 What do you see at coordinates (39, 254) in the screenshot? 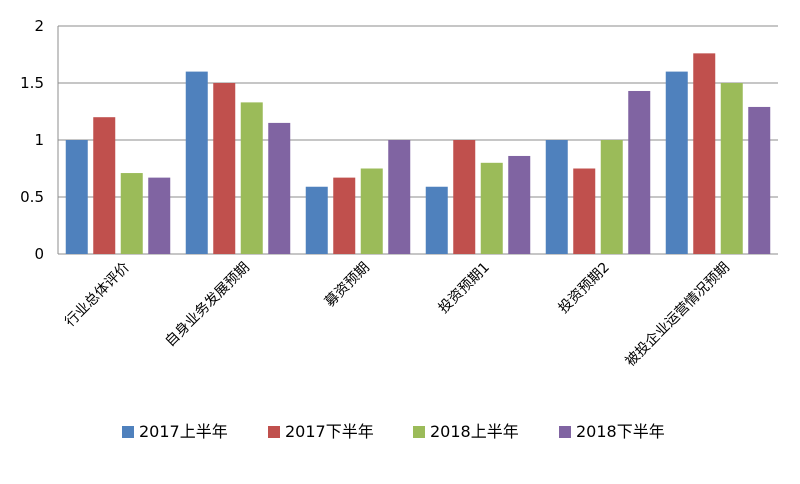
I see `y-tick-label: 0` at bounding box center [39, 254].